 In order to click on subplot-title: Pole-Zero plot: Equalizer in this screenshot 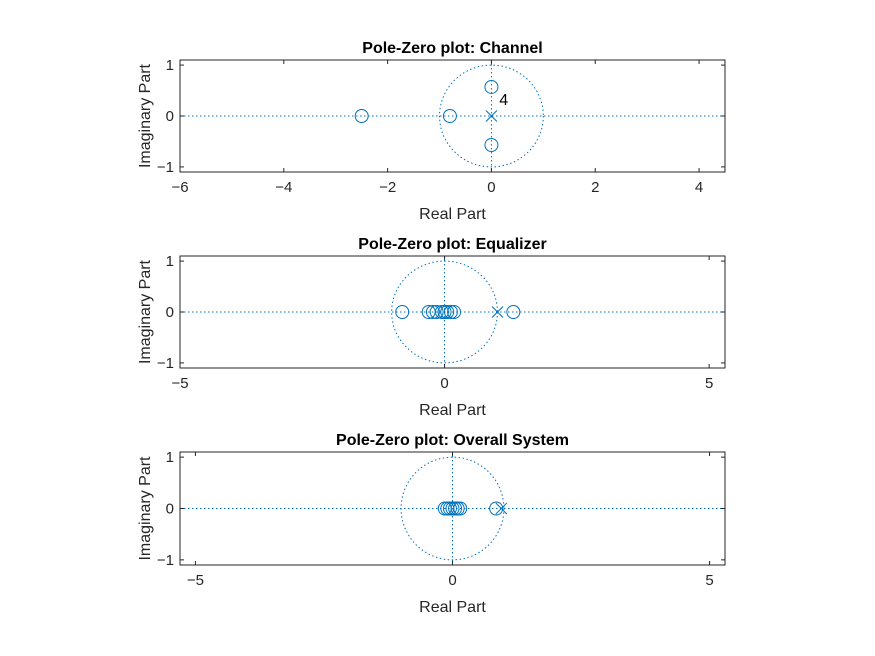, I will do `click(452, 244)`.